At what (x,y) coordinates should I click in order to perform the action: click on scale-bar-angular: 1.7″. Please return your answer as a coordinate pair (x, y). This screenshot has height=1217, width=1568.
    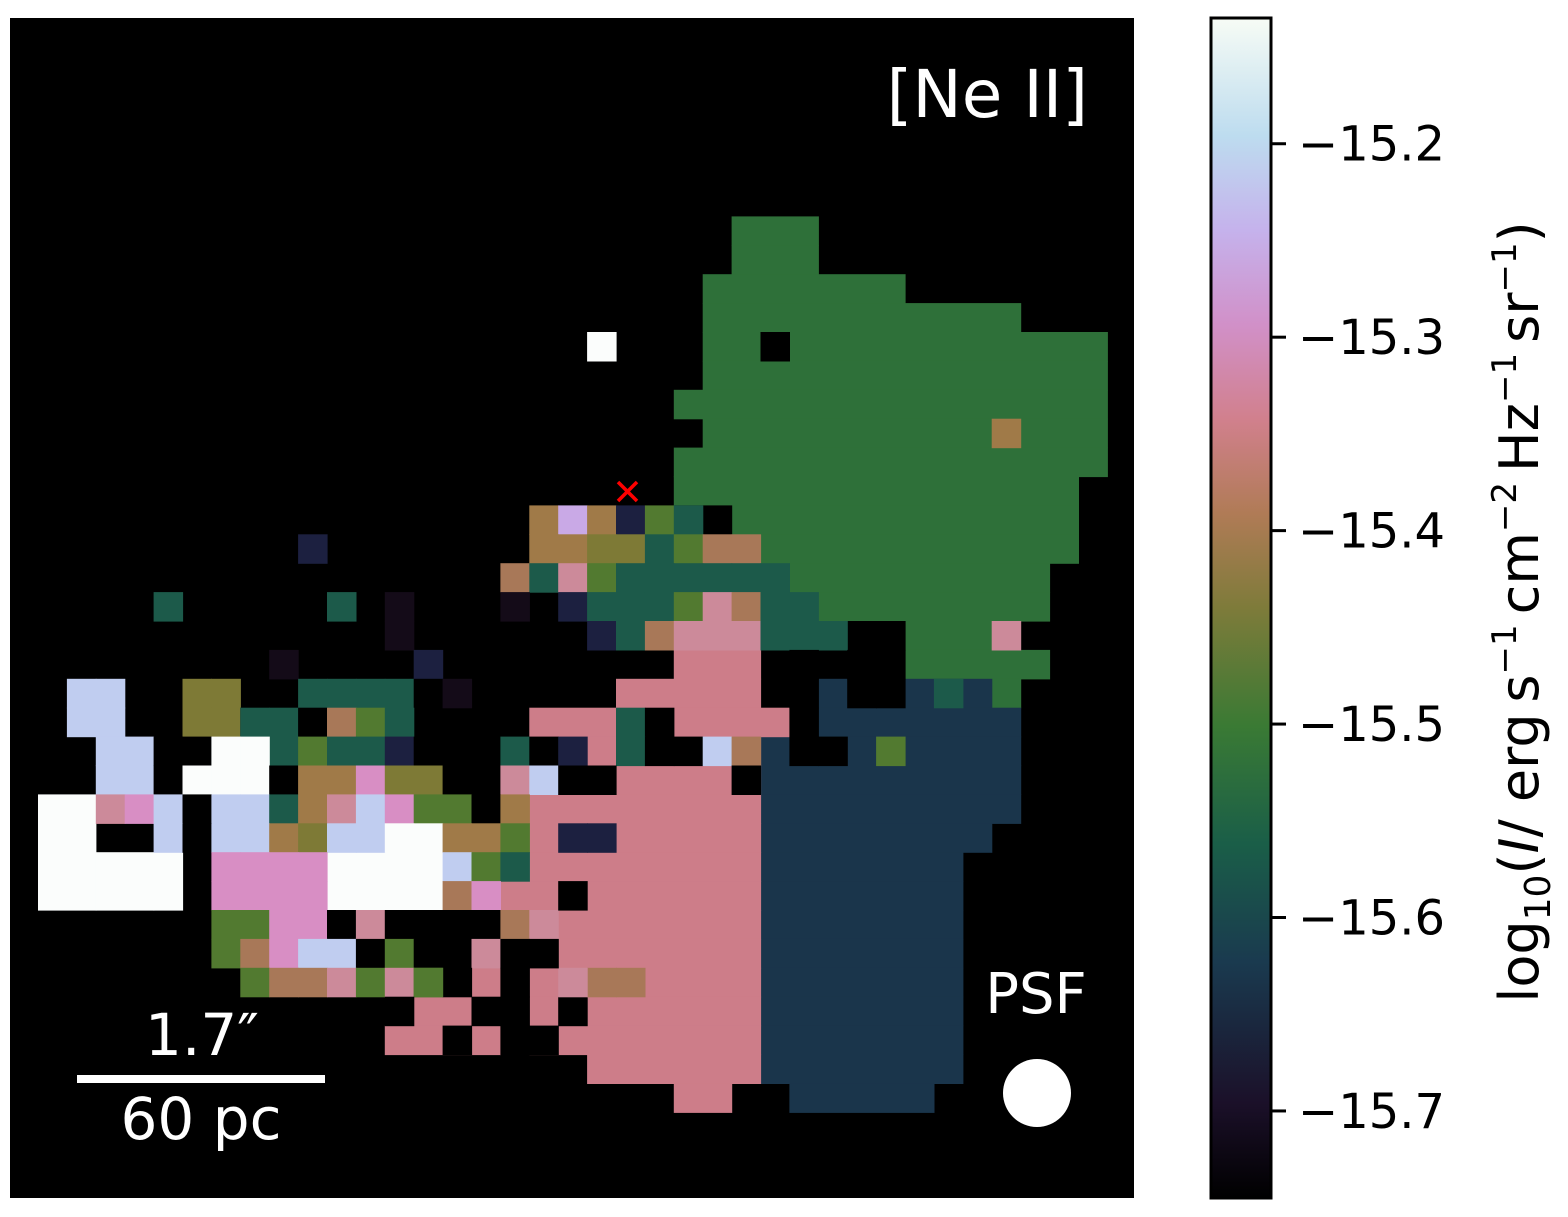
    Looking at the image, I should click on (202, 1035).